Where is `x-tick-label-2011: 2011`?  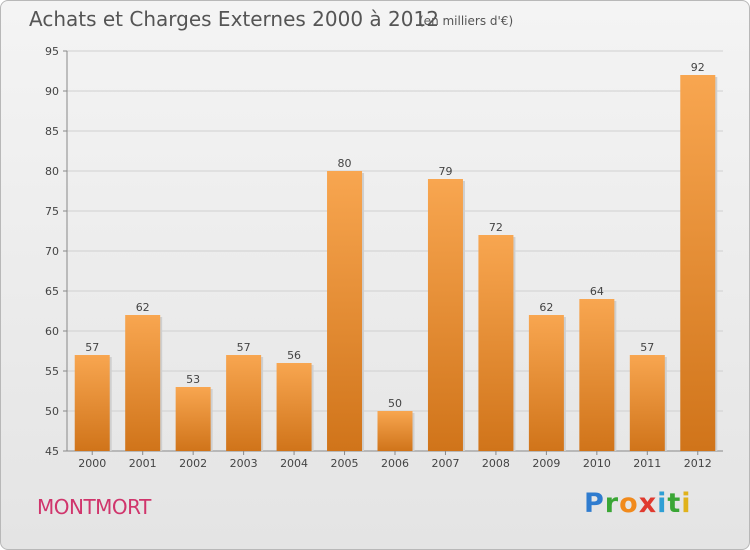 x-tick-label-2011: 2011 is located at coordinates (647, 463).